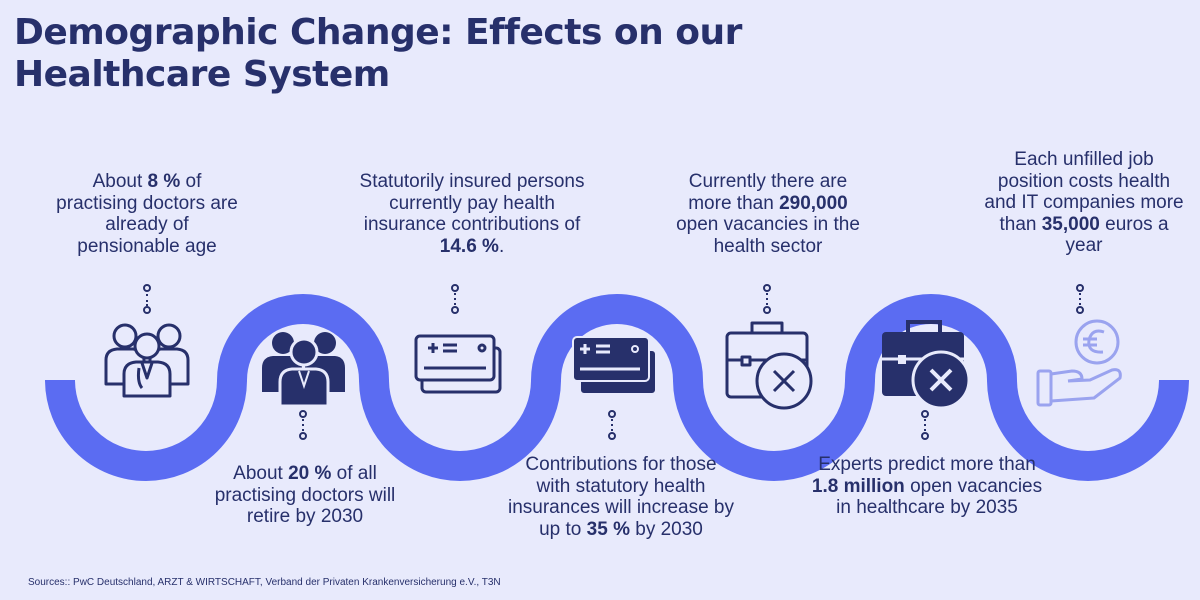 This screenshot has height=600, width=1200. What do you see at coordinates (378, 32) in the screenshot?
I see `title-line-1: Demographic Change: Effects on our` at bounding box center [378, 32].